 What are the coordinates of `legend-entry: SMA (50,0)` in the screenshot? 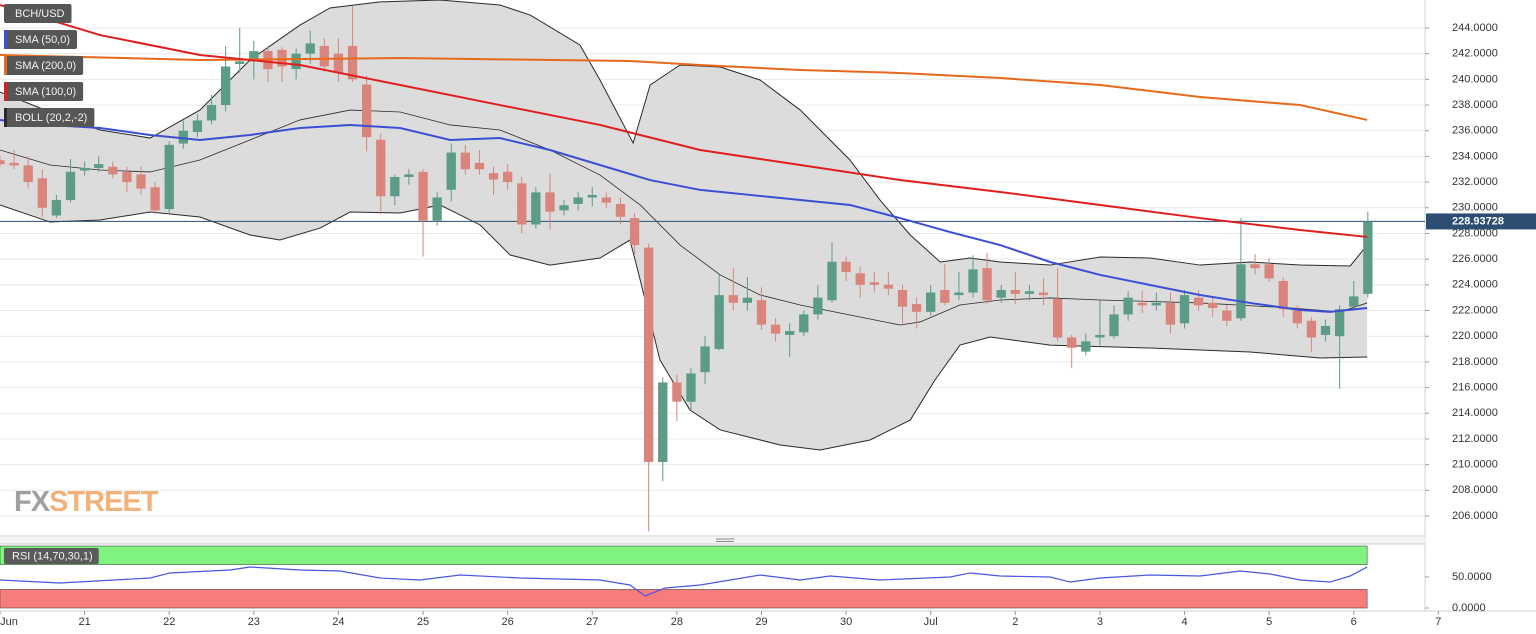 It's located at (41, 39).